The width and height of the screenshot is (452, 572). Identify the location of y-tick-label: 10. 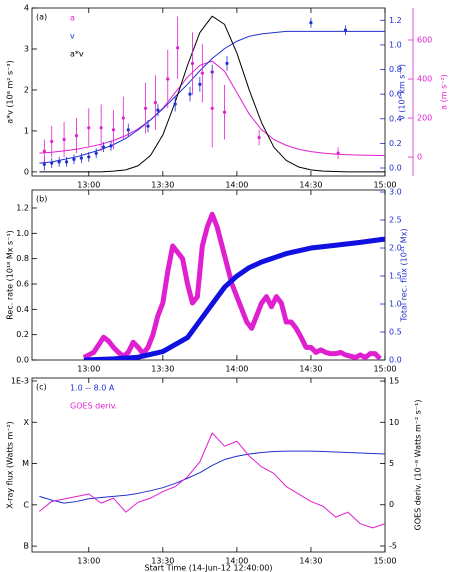
(394, 422).